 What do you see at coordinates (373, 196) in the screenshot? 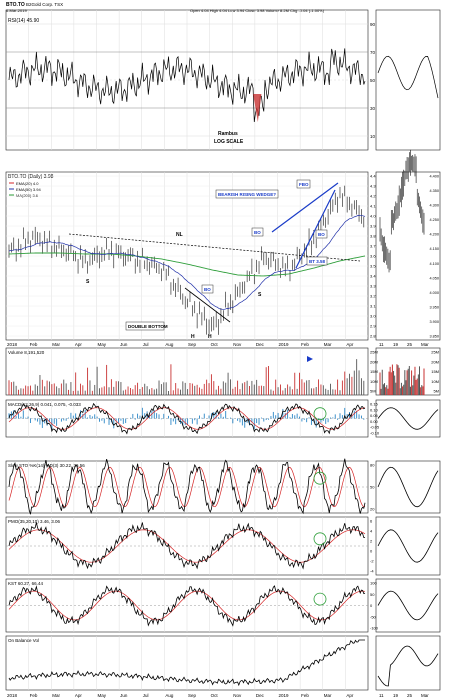
I see `price-tick-label: 4.2` at bounding box center [373, 196].